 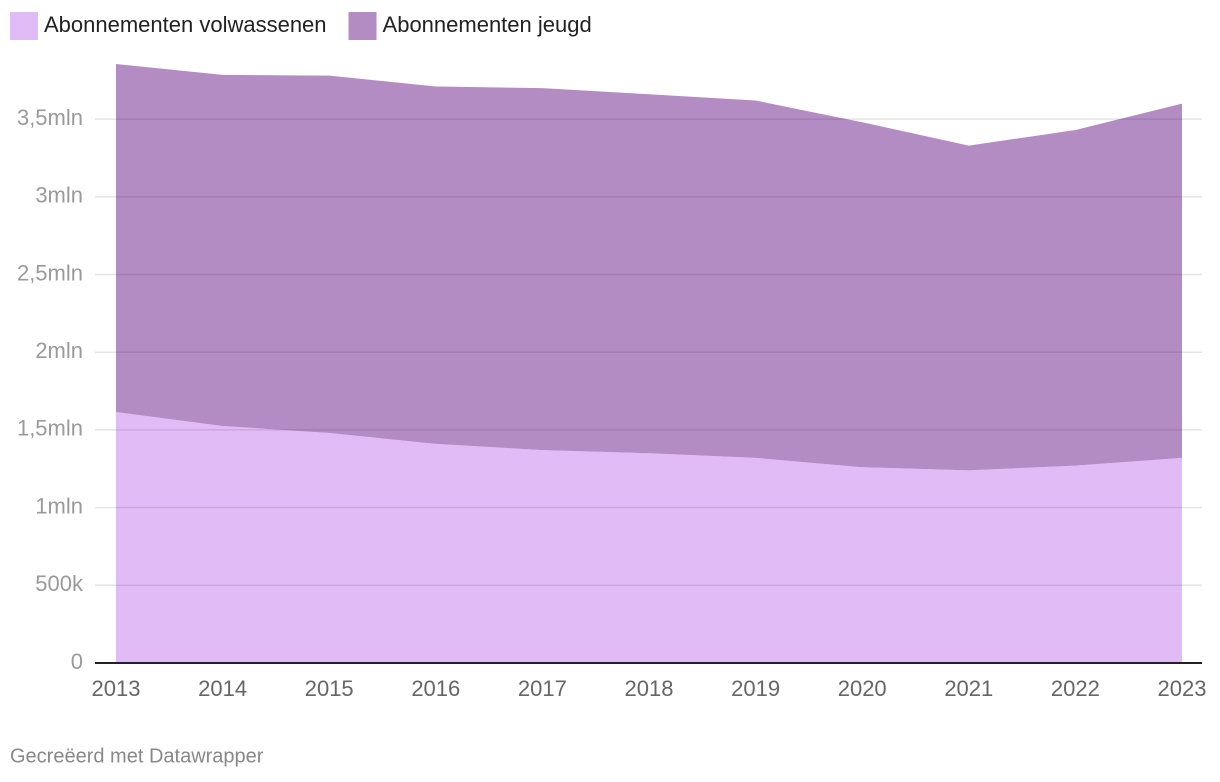 I want to click on x-tick-label: 2023, so click(x=1182, y=688).